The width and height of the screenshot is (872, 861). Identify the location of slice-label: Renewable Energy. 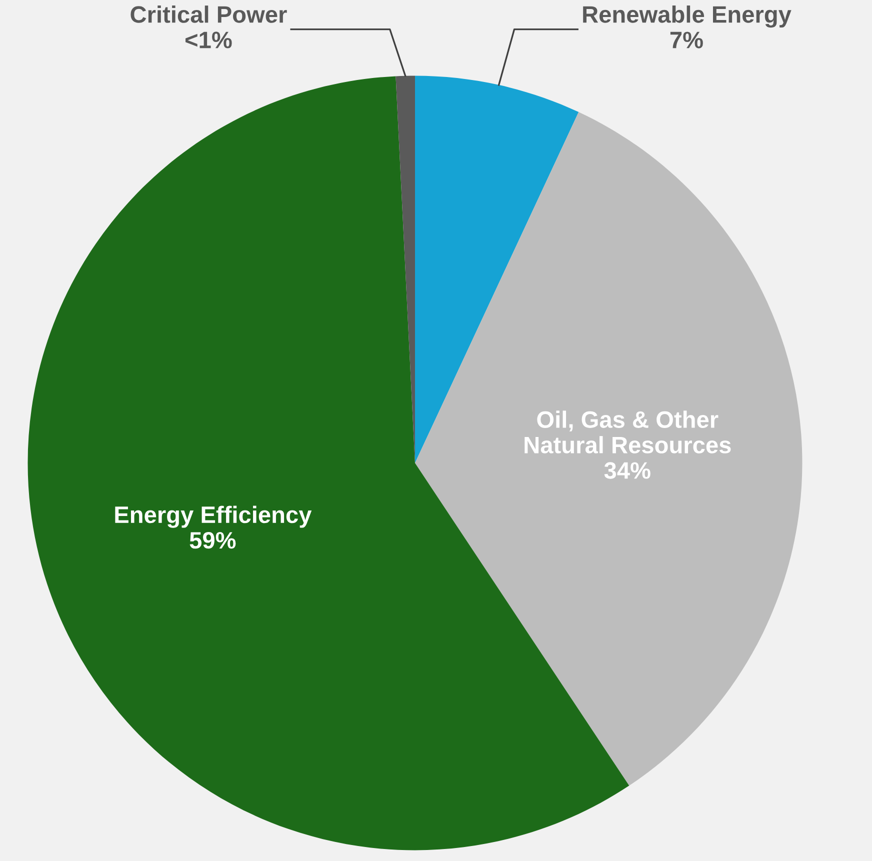
(687, 17).